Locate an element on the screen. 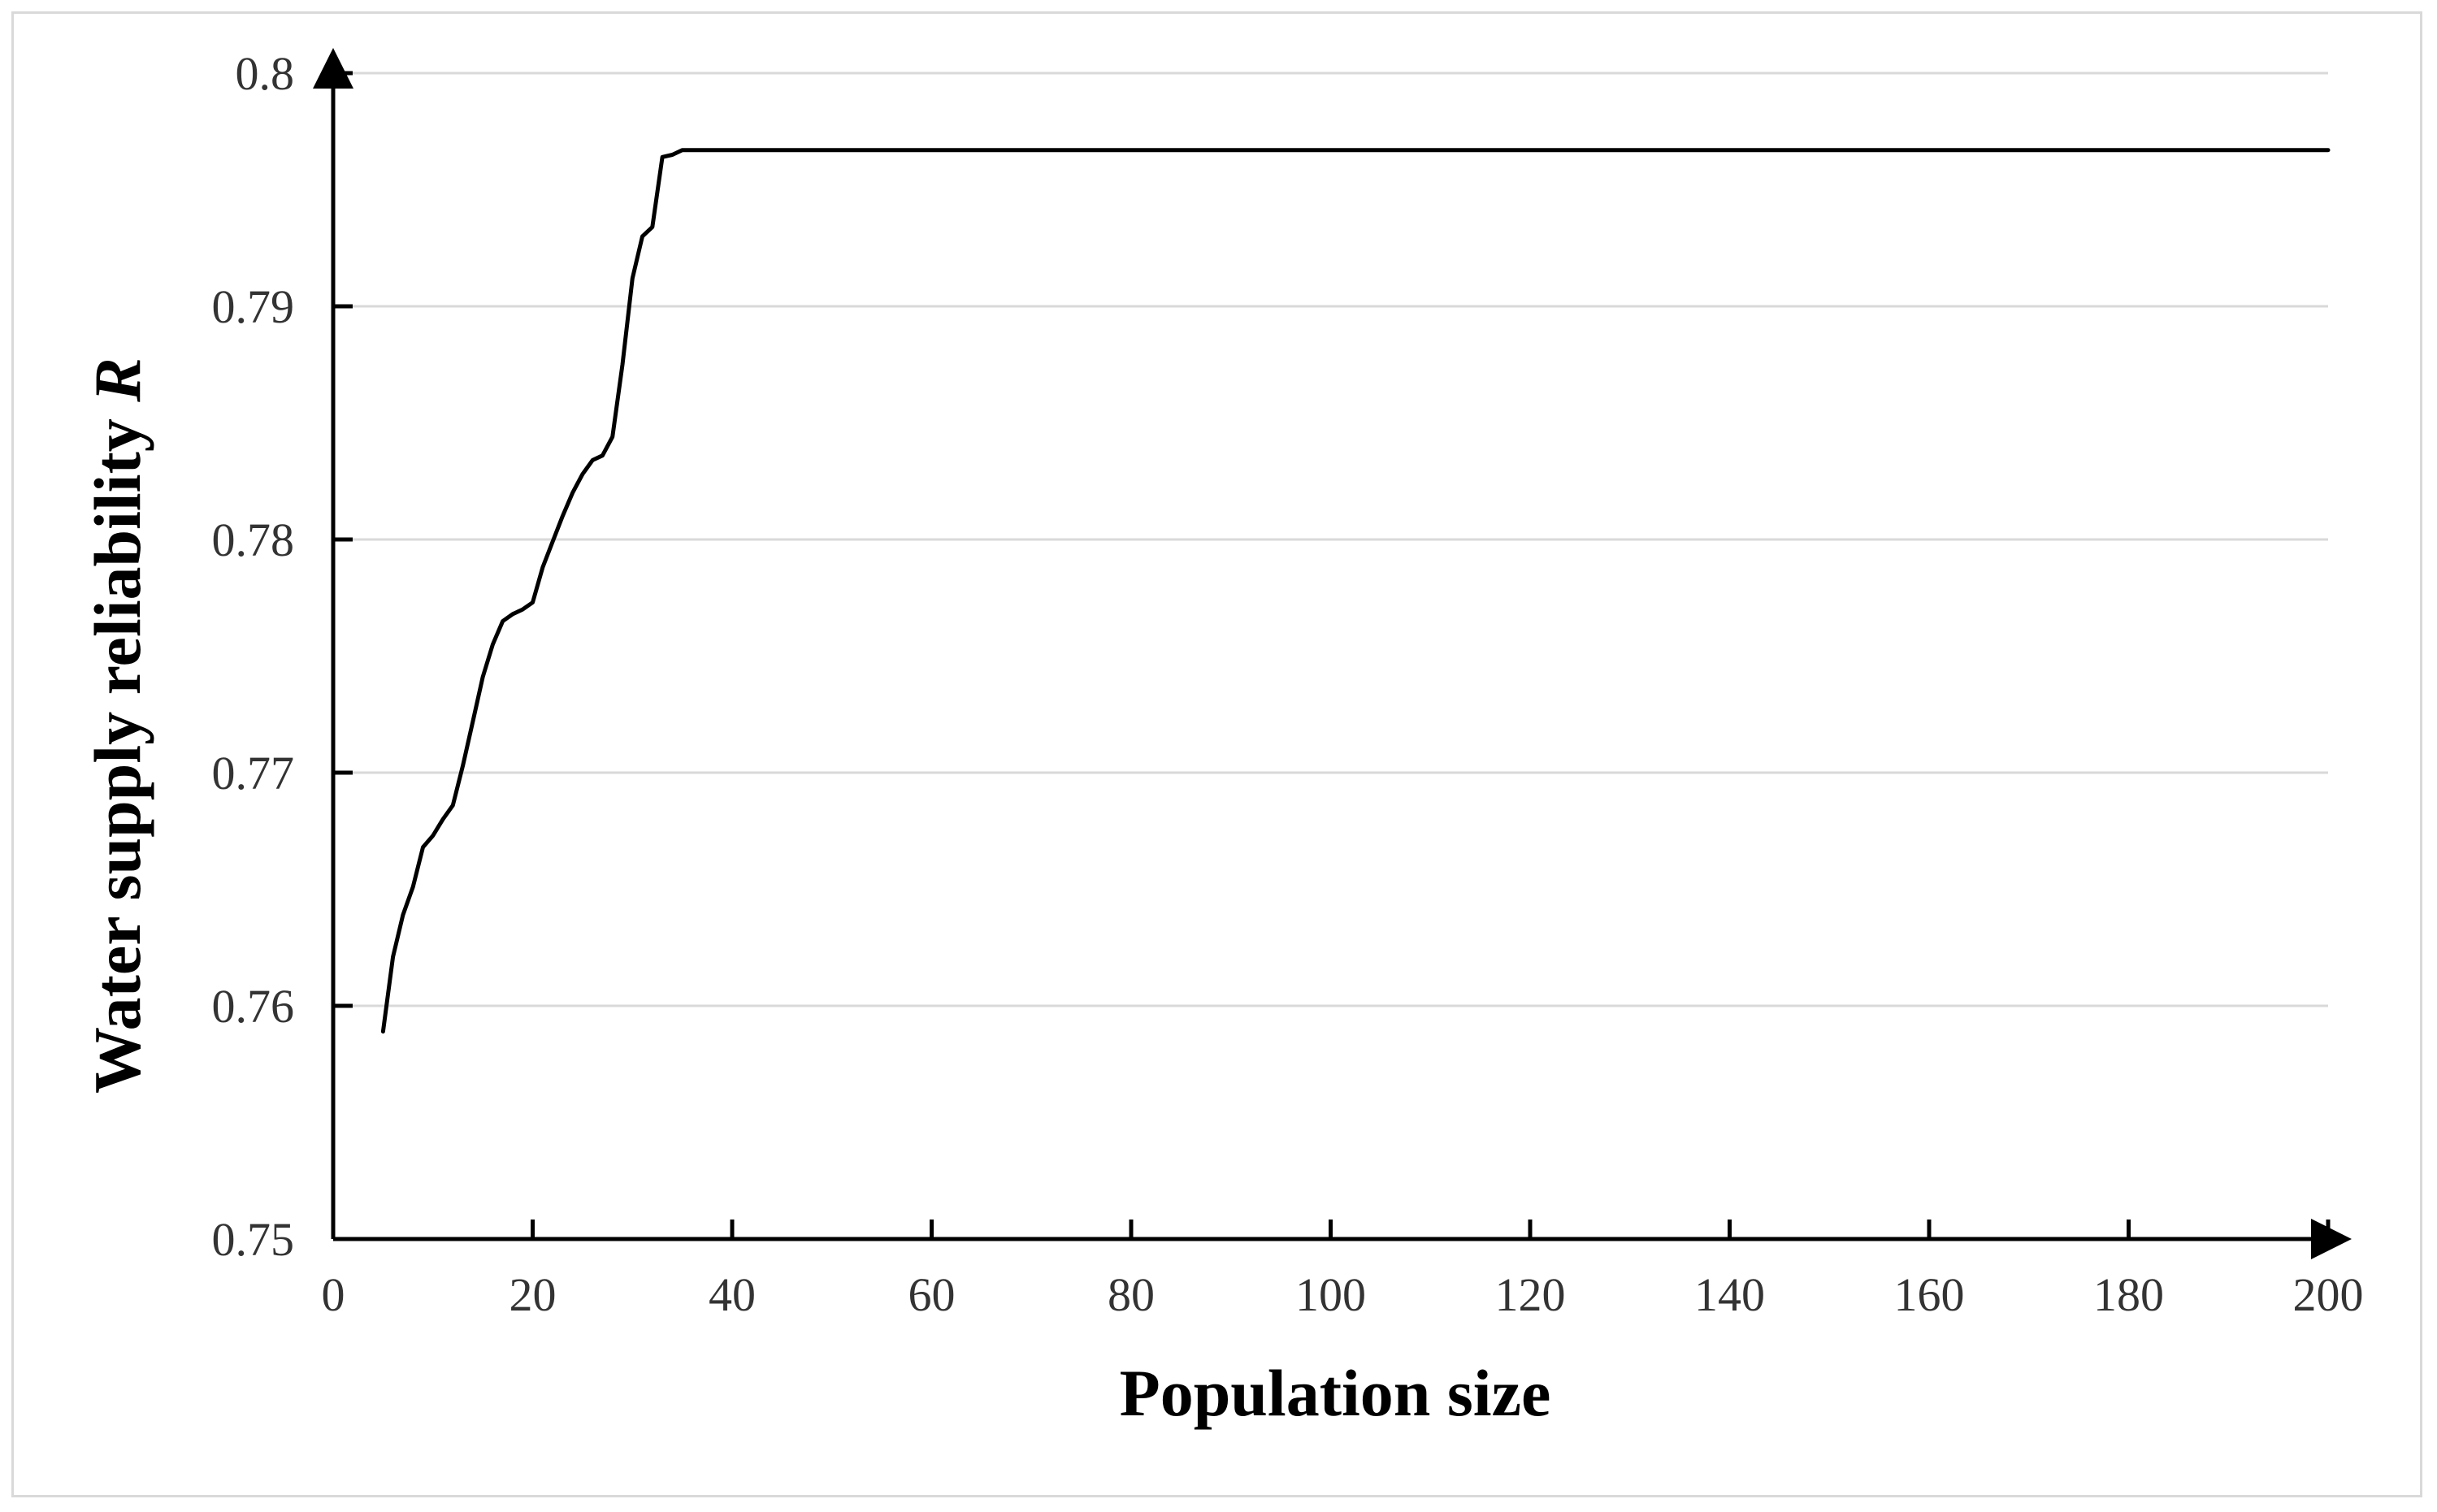 This screenshot has width=2437, height=1512. y-tick-label-0: 0.75 is located at coordinates (253, 1239).